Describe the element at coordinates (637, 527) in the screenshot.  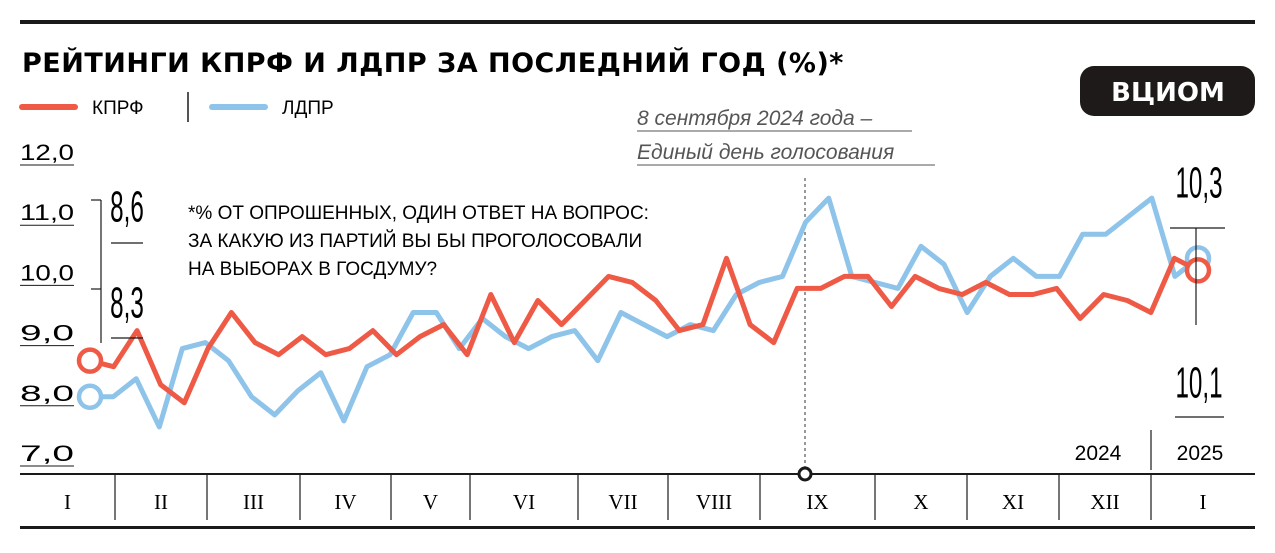
I see `bottom-rule` at that location.